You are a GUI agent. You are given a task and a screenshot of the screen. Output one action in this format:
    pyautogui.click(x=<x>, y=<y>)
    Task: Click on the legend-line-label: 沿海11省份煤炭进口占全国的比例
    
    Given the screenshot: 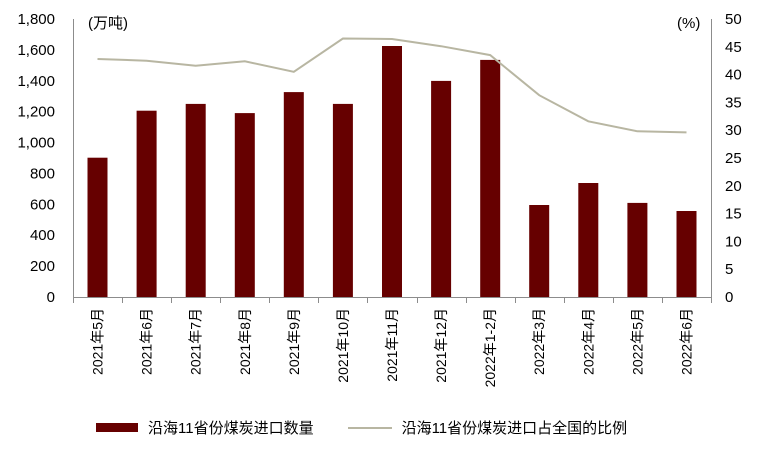 What is the action you would take?
    pyautogui.click(x=514, y=428)
    